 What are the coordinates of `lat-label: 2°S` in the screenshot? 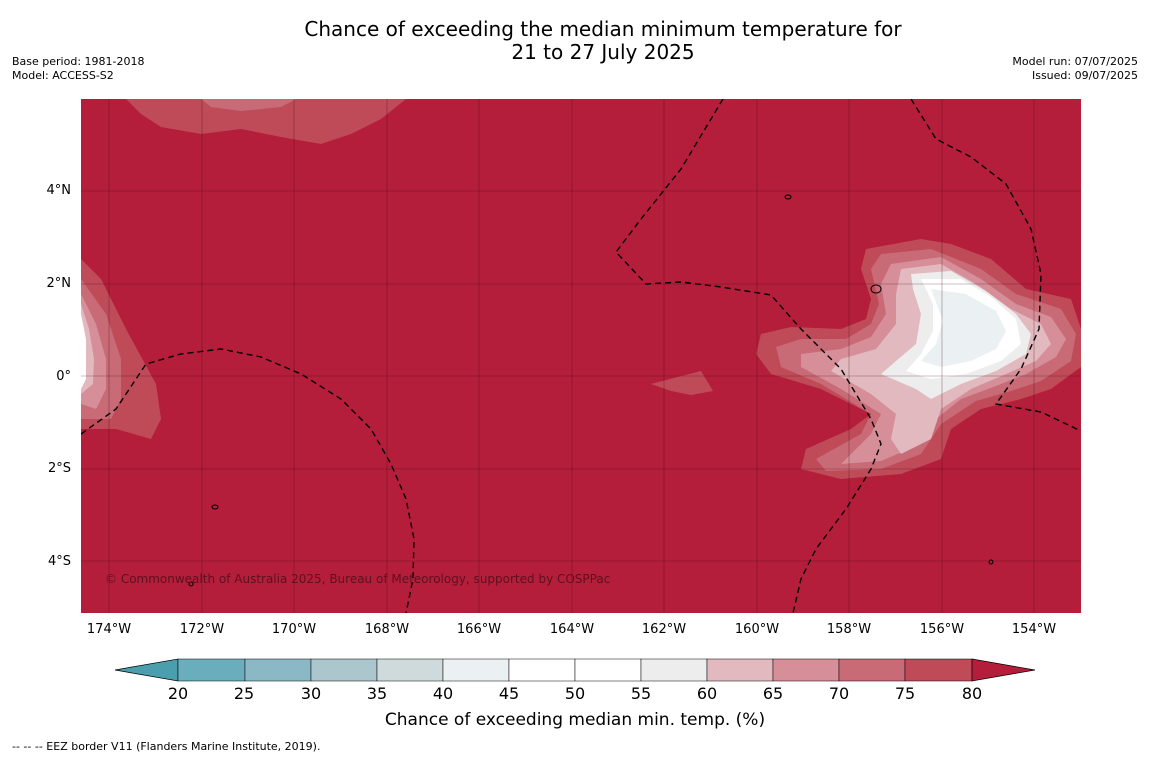 It's located at (59, 468).